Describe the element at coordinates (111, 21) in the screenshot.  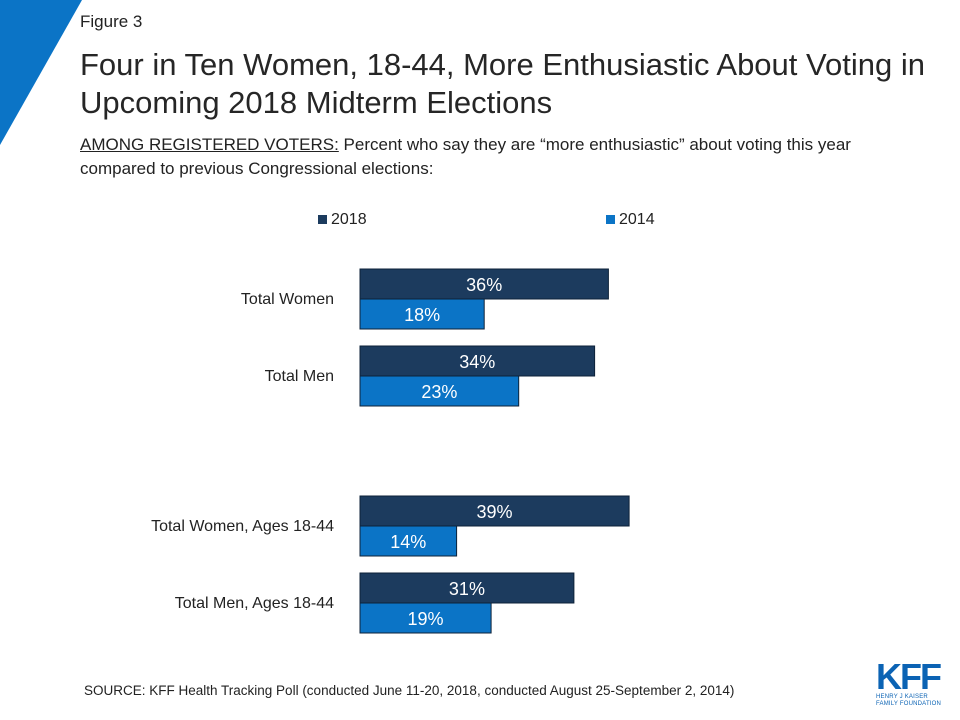
I see `figure-label: Figure 3` at that location.